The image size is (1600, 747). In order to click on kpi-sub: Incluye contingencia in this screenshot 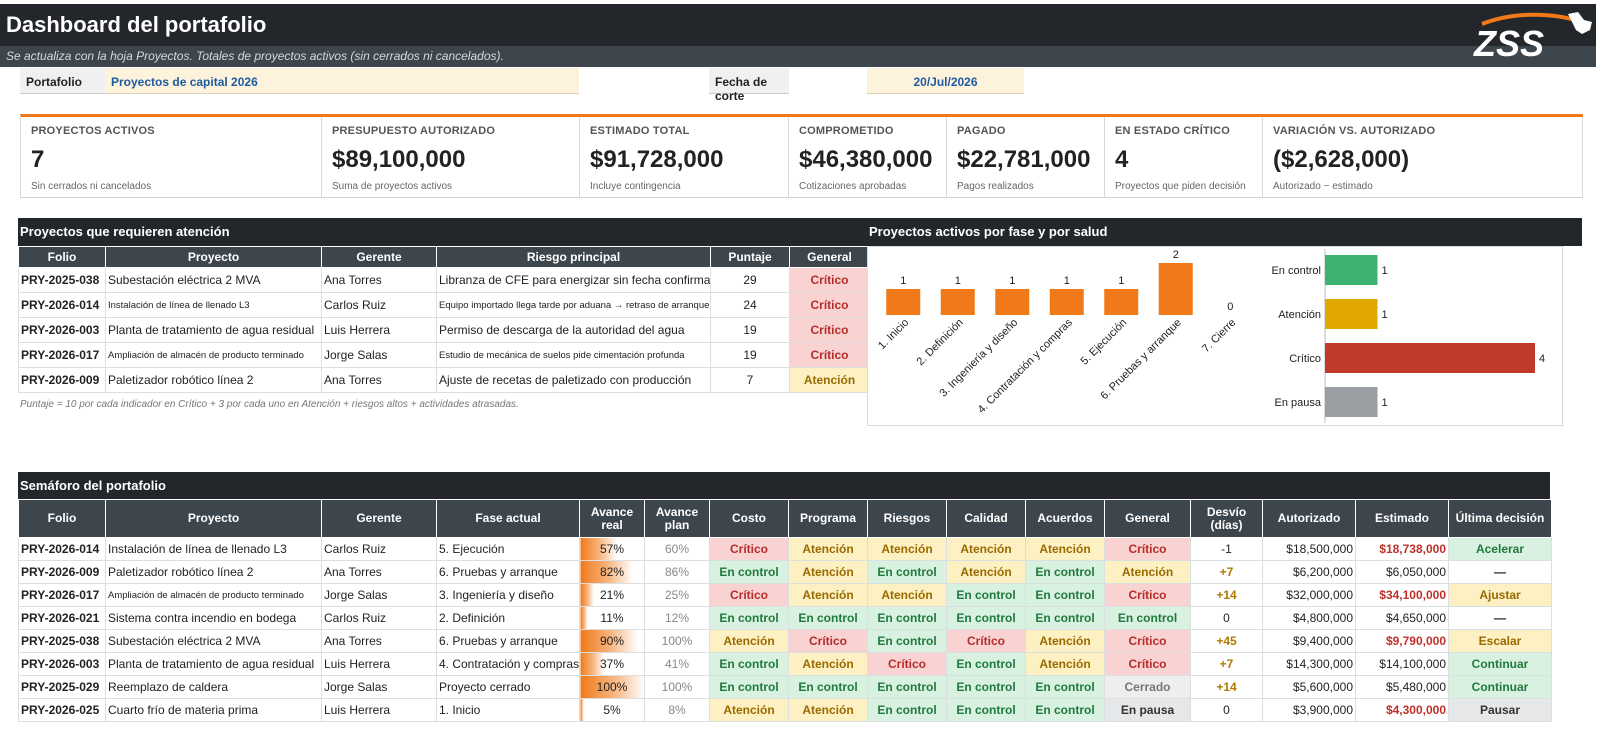, I will do `click(635, 186)`.